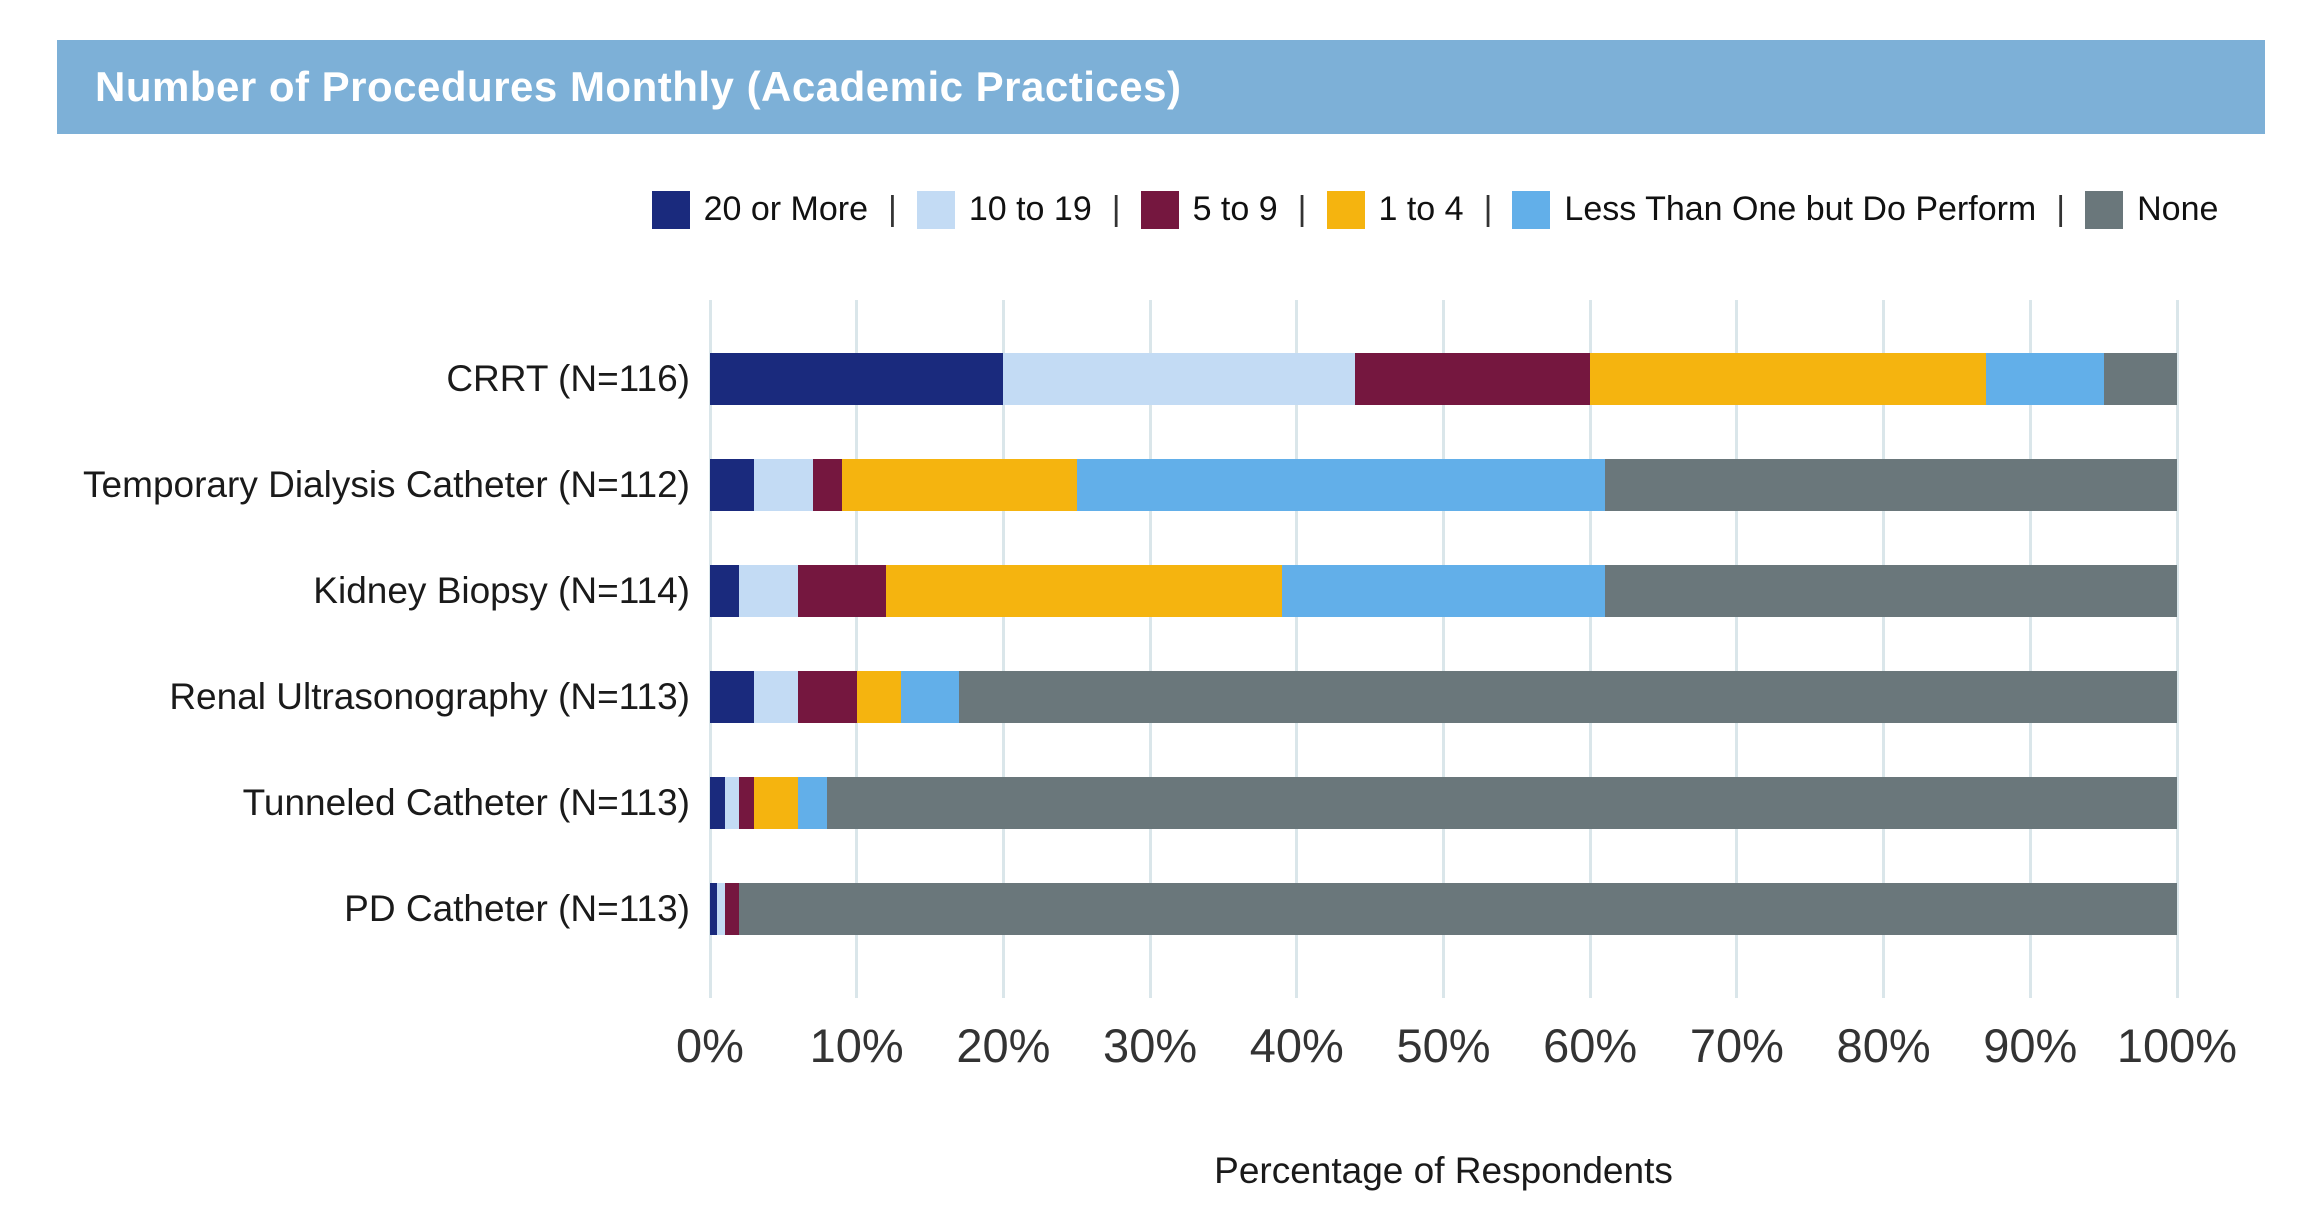 Image resolution: width=2322 pixels, height=1215 pixels. What do you see at coordinates (1590, 1045) in the screenshot?
I see `x-tick-label: 60%` at bounding box center [1590, 1045].